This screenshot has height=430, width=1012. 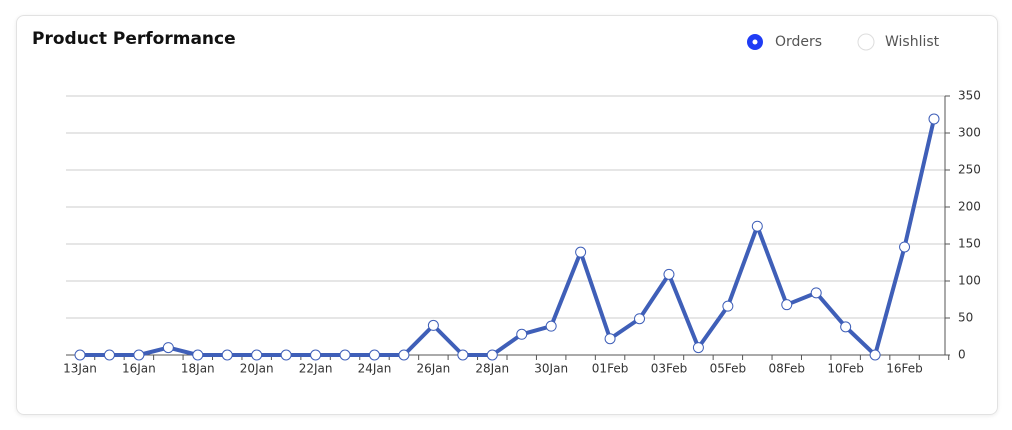 What do you see at coordinates (551, 369) in the screenshot?
I see `x-tick-label: 30Jan` at bounding box center [551, 369].